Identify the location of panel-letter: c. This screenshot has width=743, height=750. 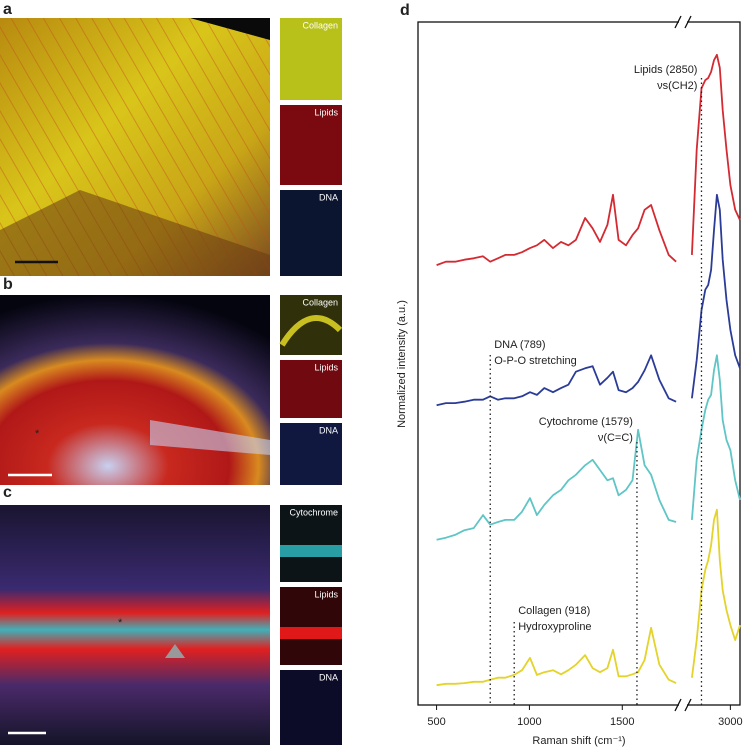
(7, 492).